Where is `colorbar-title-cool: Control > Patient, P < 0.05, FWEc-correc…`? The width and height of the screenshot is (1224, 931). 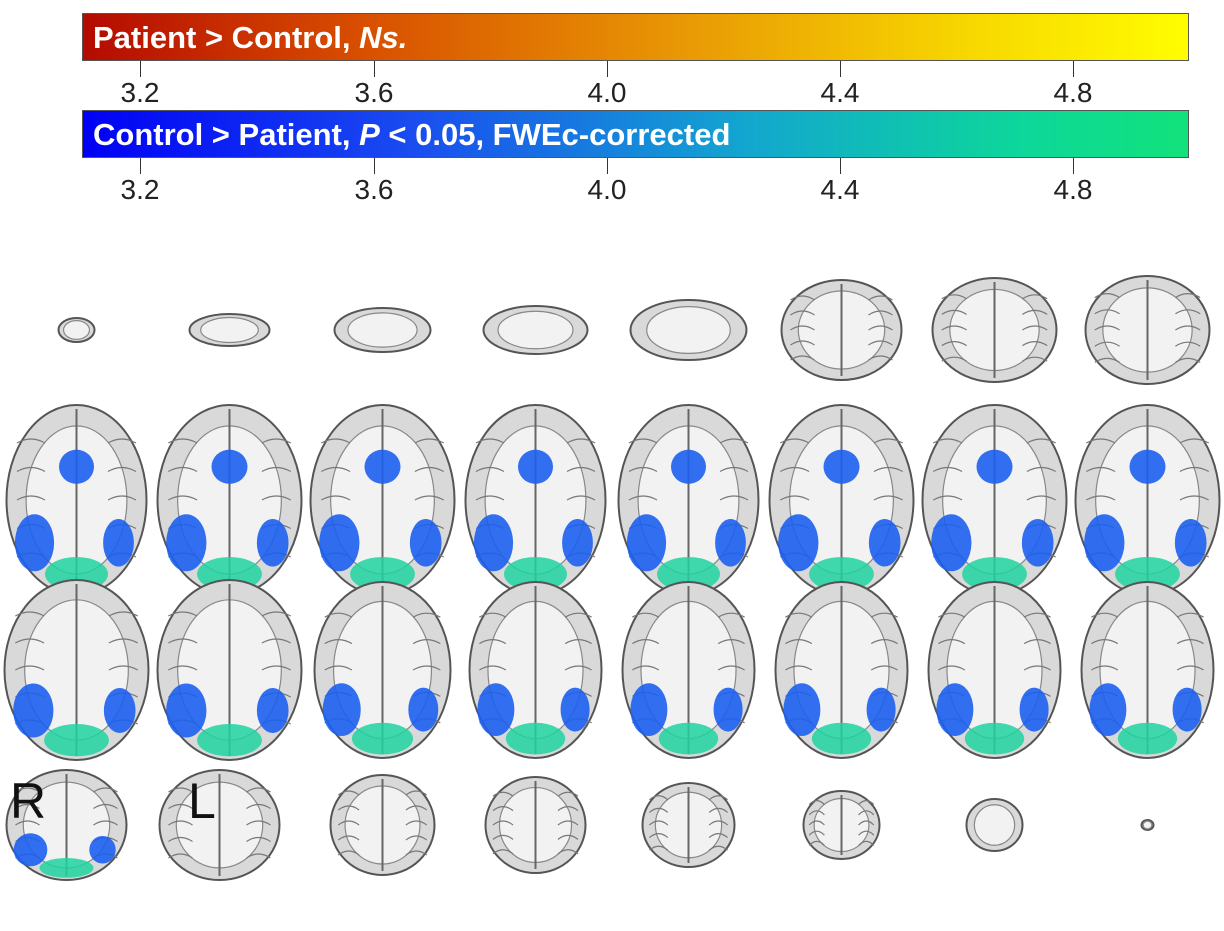
colorbar-title-cool: Control > Patient, P < 0.05, FWEc-correc… is located at coordinates (411, 135).